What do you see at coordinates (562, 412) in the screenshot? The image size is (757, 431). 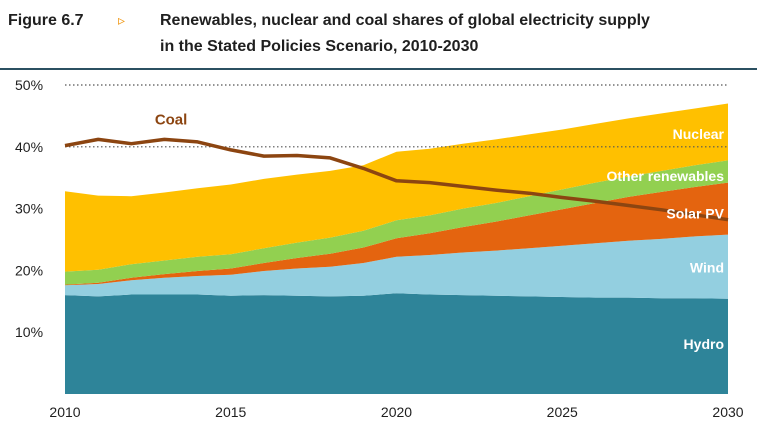 I see `x-tick-label: 2025` at bounding box center [562, 412].